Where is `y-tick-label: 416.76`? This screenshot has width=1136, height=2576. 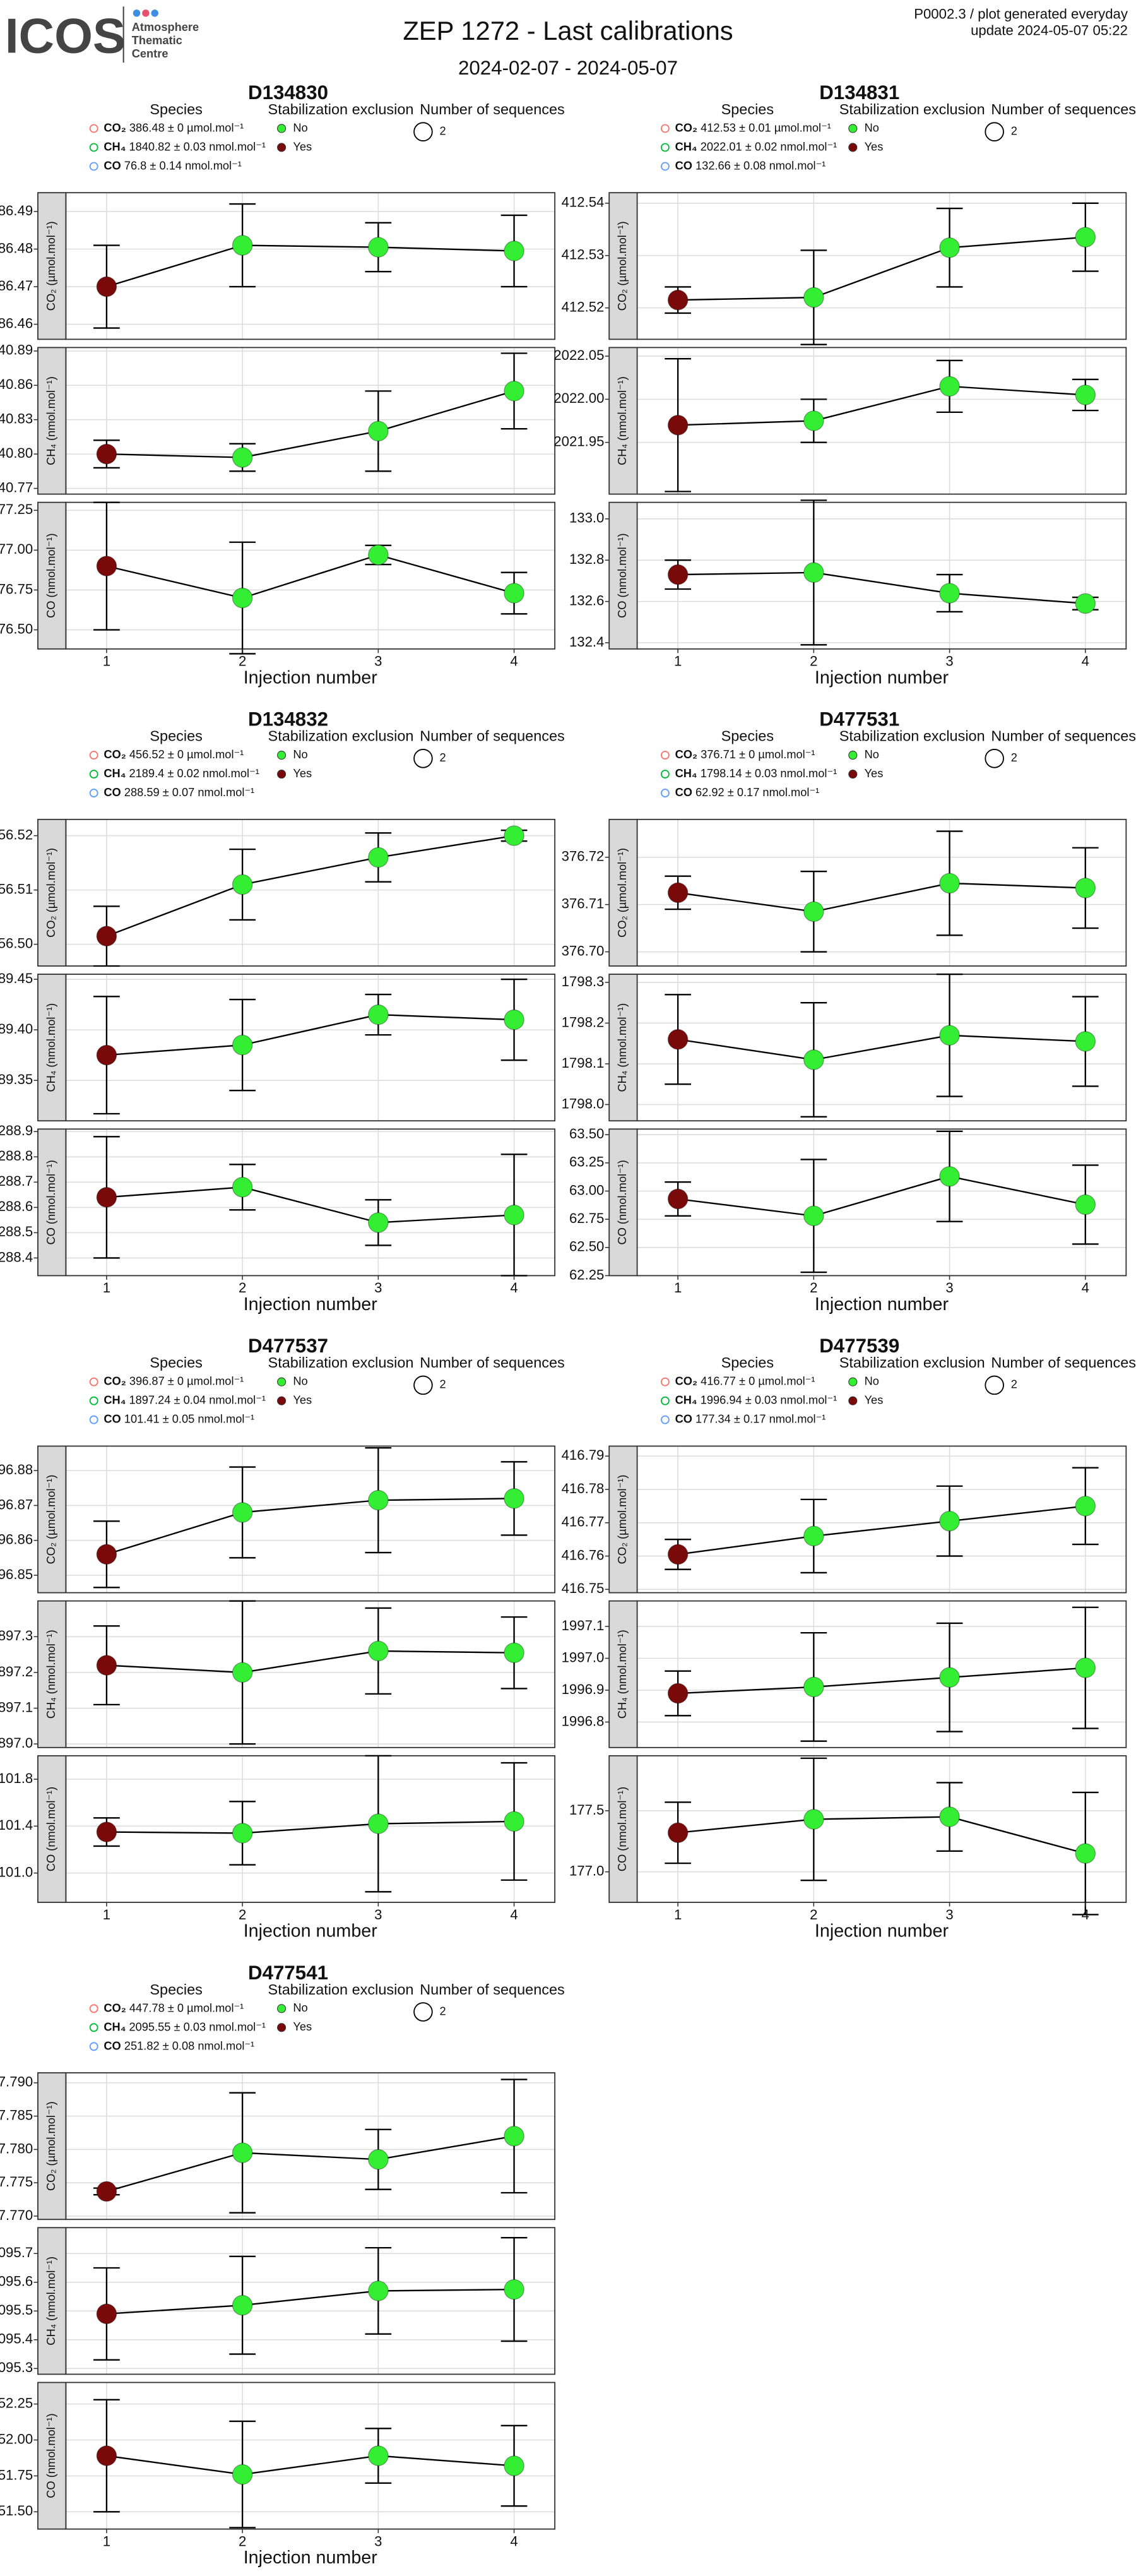 y-tick-label: 416.76 is located at coordinates (583, 1555).